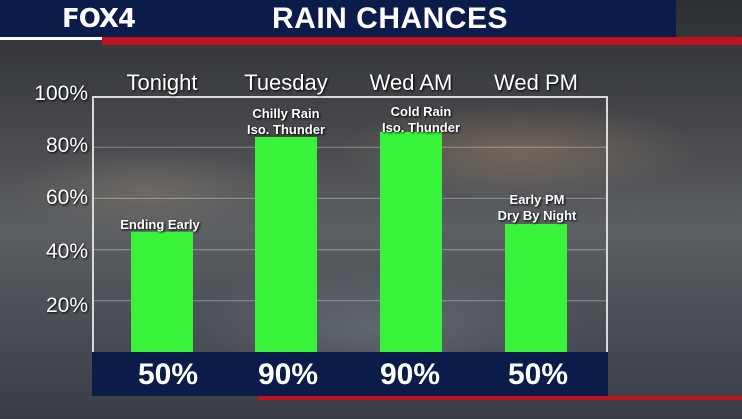  What do you see at coordinates (66, 197) in the screenshot?
I see `y-tick-label-60: 60%` at bounding box center [66, 197].